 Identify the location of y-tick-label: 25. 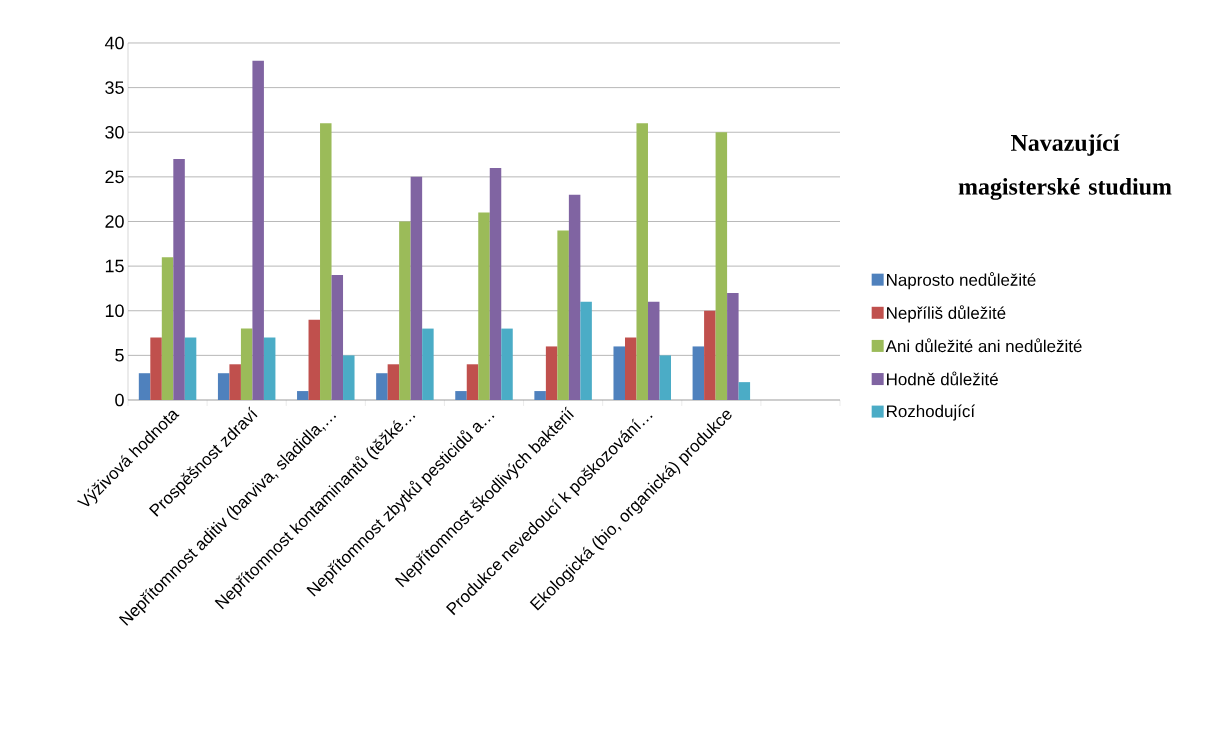
(114, 177).